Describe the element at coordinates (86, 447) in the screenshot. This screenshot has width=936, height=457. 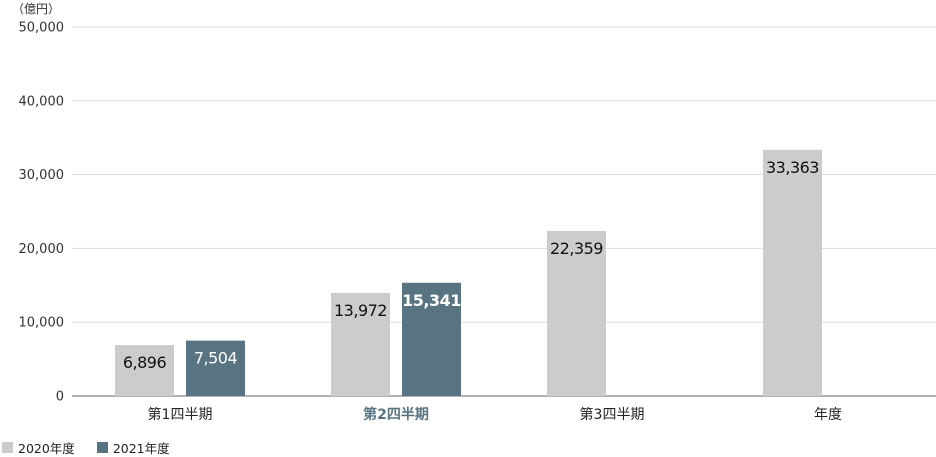
I see `legend: 2020年度 2021年度` at that location.